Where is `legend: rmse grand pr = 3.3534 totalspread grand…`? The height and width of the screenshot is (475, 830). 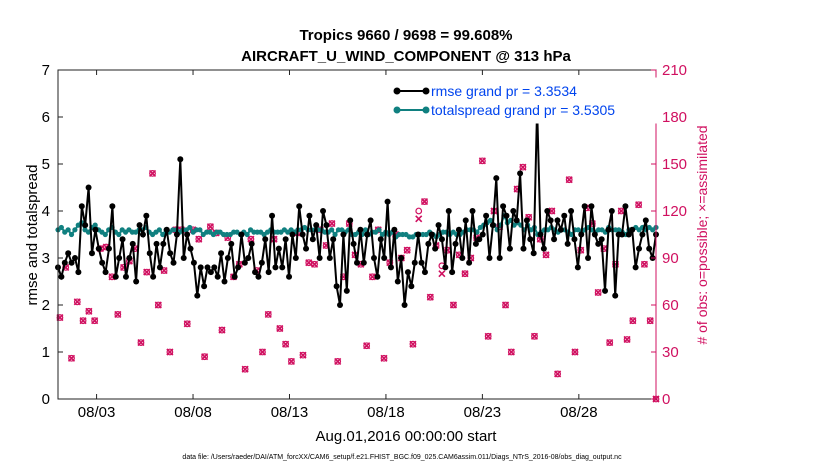 legend: rmse grand pr = 3.3534 totalspread grand… is located at coordinates (524, 100).